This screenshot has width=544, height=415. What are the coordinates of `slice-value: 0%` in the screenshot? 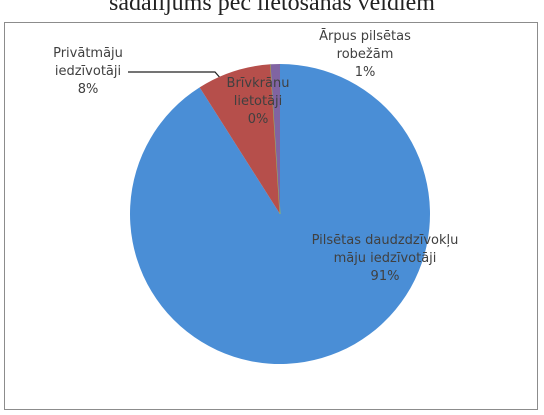 It's located at (258, 119).